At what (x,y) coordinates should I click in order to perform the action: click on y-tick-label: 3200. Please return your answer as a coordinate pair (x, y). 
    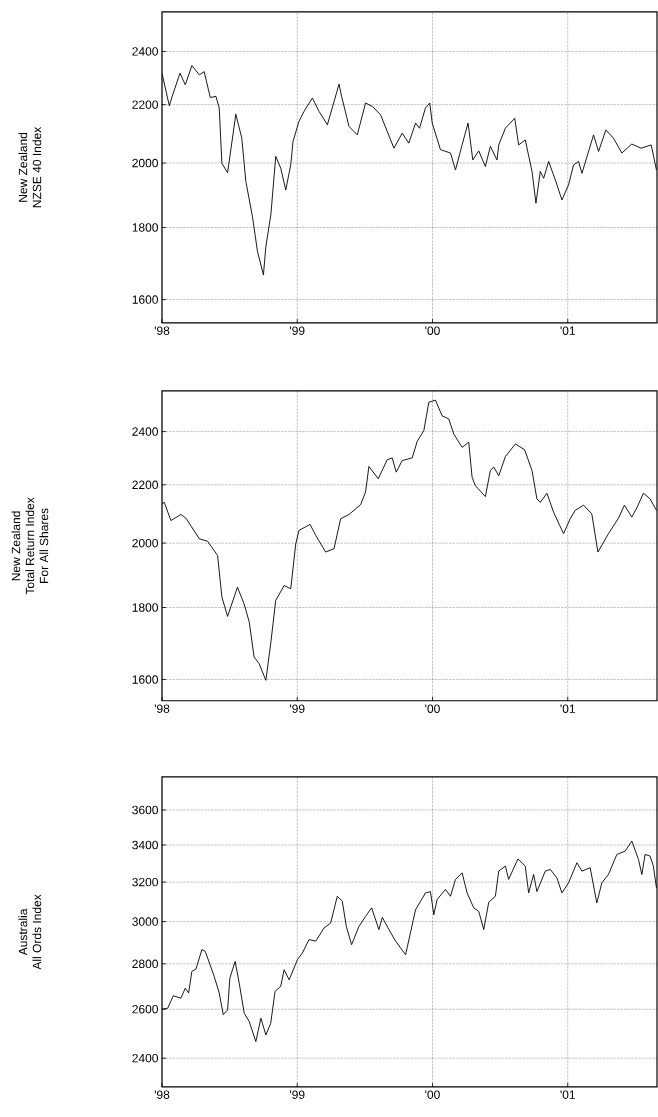
    Looking at the image, I should click on (145, 882).